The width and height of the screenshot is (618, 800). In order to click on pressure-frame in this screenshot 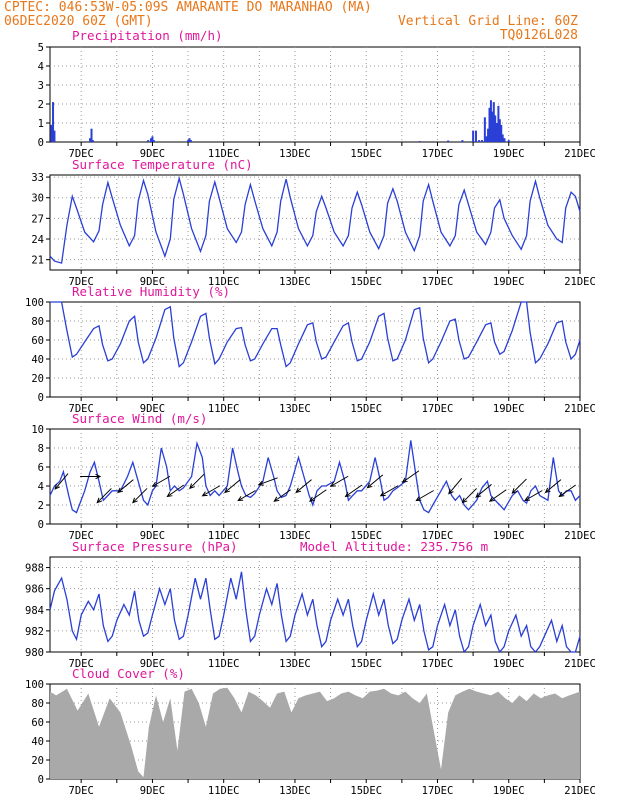, I will do `click(315, 604)`.